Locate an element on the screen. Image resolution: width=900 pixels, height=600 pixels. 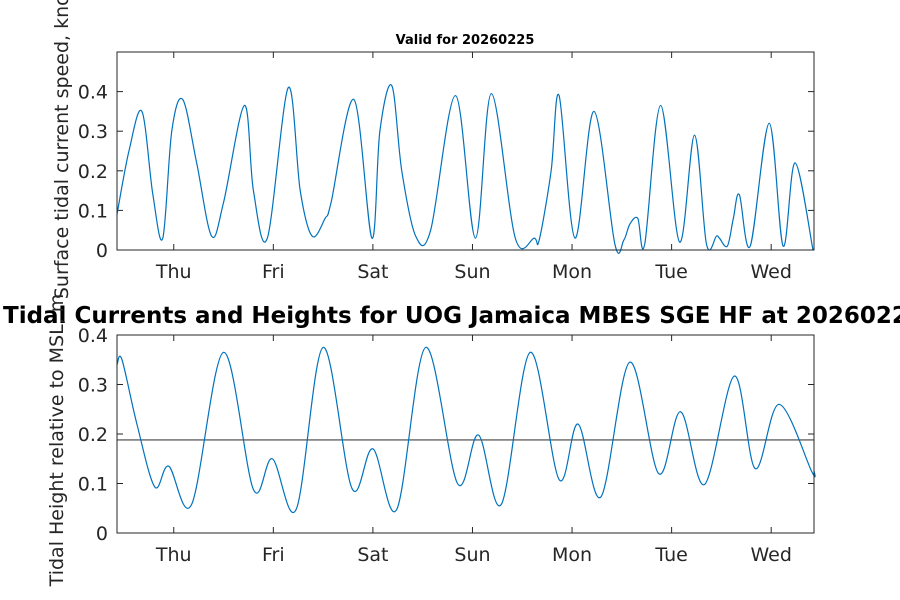
tidal-height-x-tick-label: Sat is located at coordinates (372, 555).